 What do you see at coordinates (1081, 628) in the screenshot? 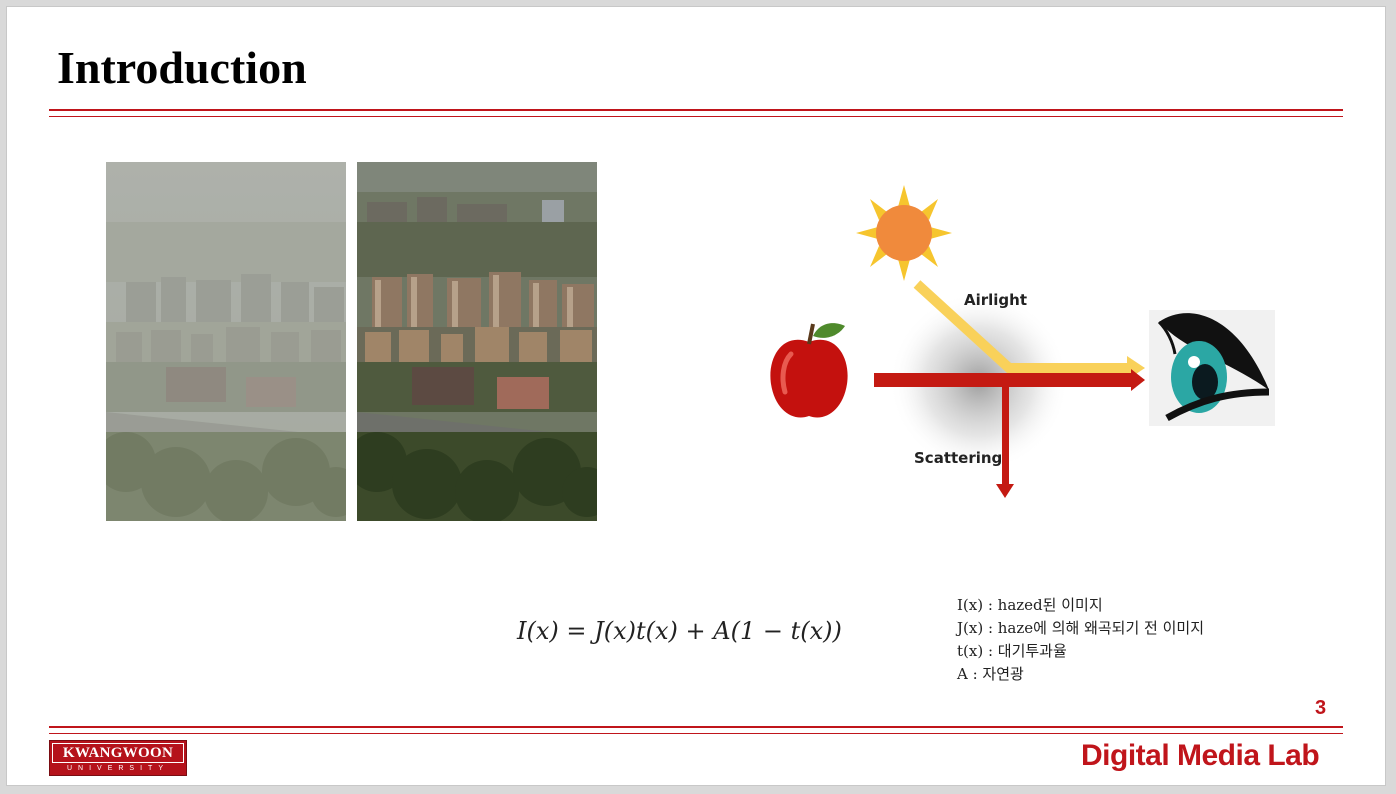
I see `legend-item: J(x) : haze에 의해 왜곡되기 전 이미지` at bounding box center [1081, 628].